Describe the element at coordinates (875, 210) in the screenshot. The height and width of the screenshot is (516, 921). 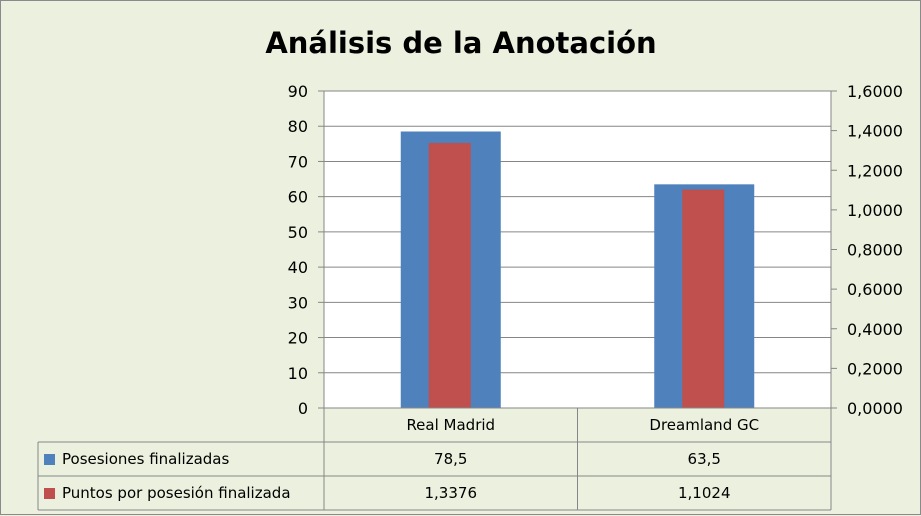
I see `right-axis-tick-label: 1,0000` at that location.